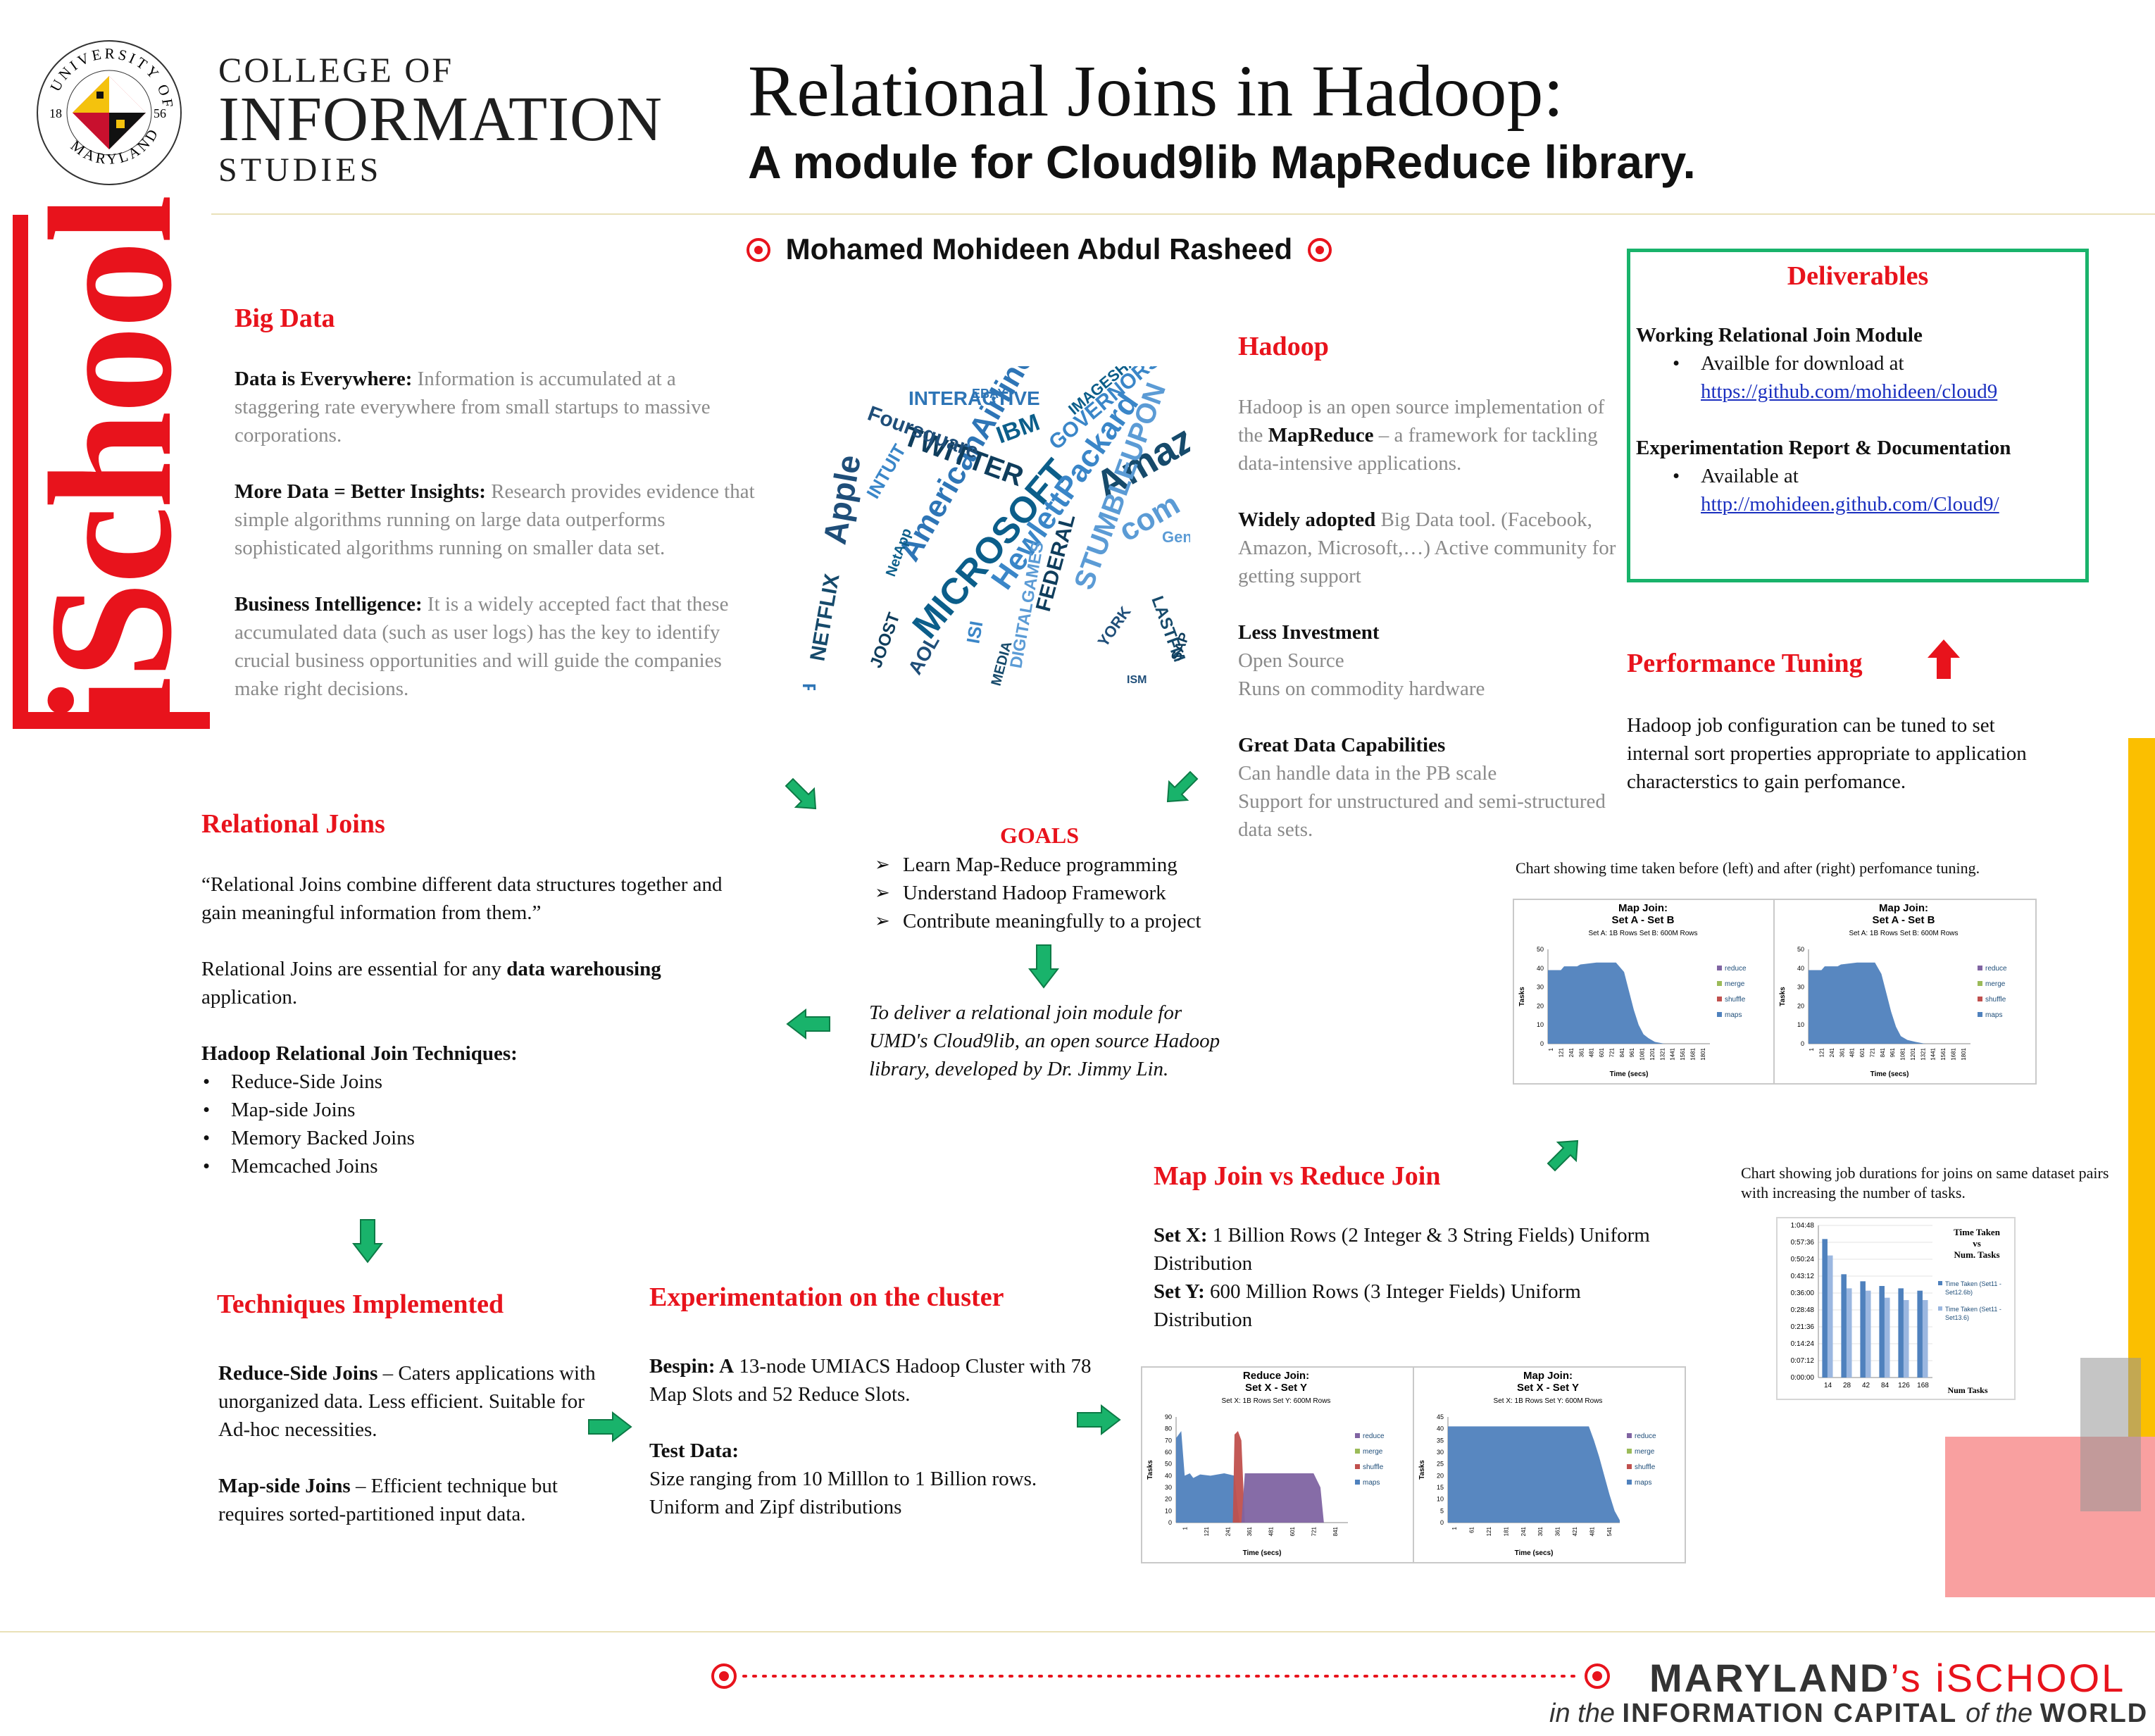  What do you see at coordinates (1858, 276) in the screenshot?
I see `deliverables-heading: Deliverables` at bounding box center [1858, 276].